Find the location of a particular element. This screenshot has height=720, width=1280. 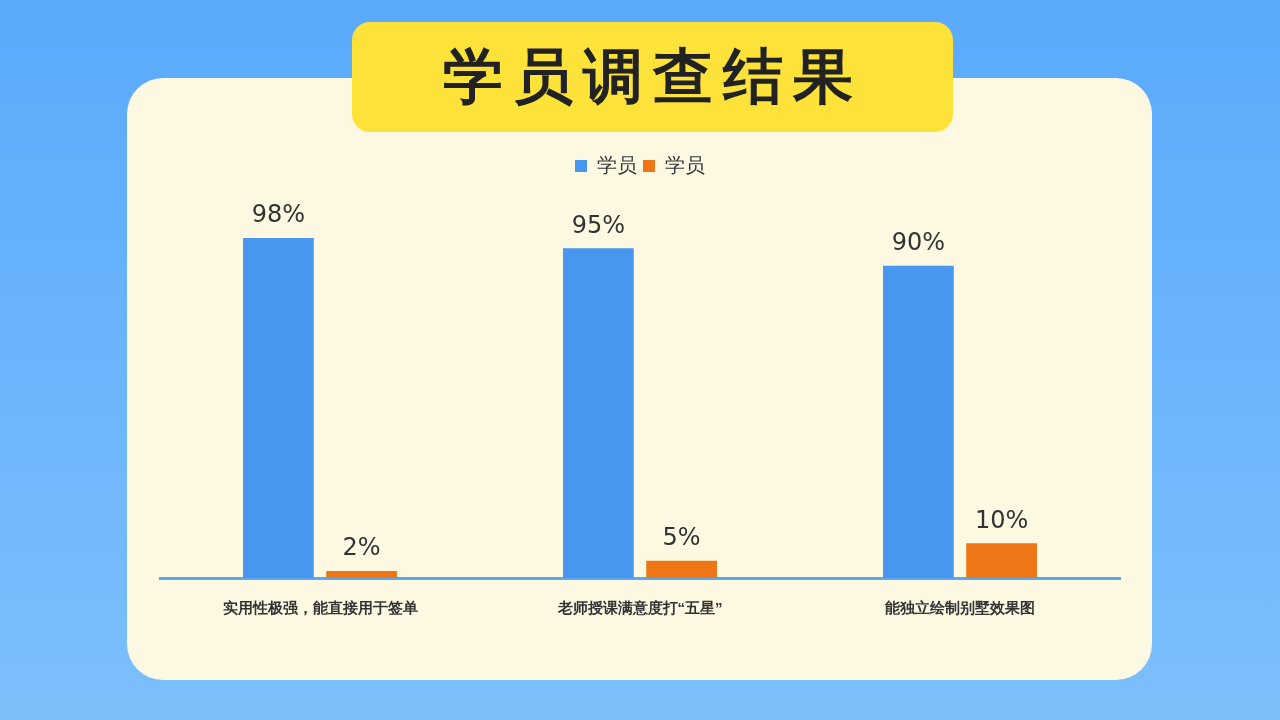

data-label: 98% is located at coordinates (278, 214).